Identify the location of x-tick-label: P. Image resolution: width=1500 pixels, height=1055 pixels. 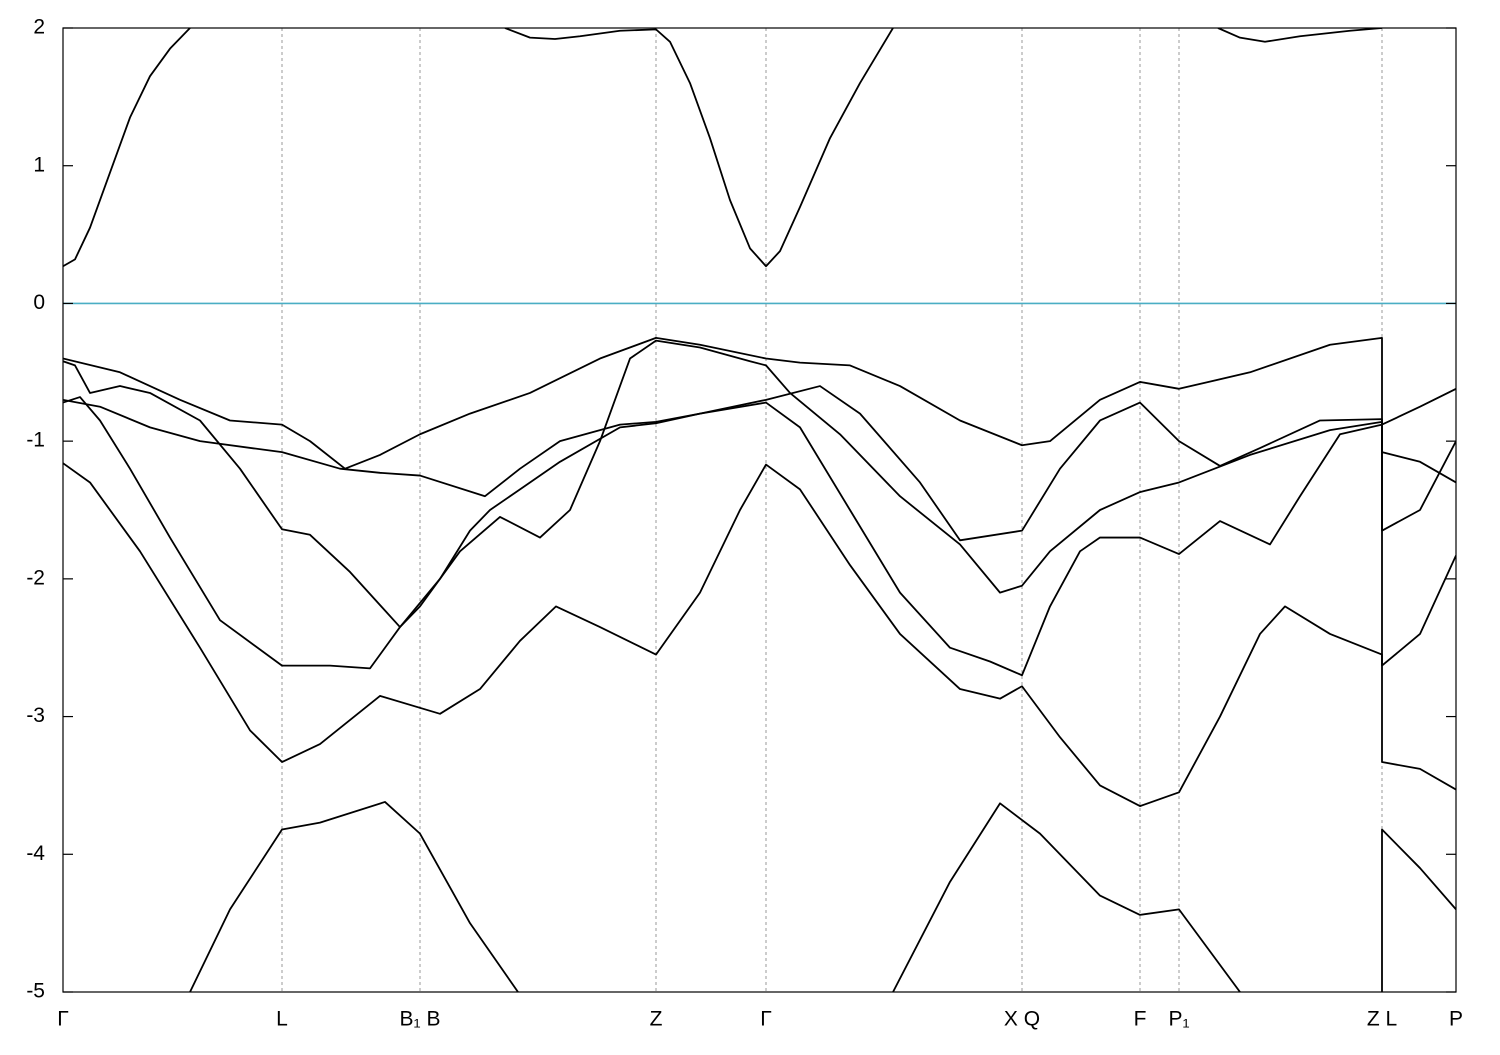
(1456, 1019).